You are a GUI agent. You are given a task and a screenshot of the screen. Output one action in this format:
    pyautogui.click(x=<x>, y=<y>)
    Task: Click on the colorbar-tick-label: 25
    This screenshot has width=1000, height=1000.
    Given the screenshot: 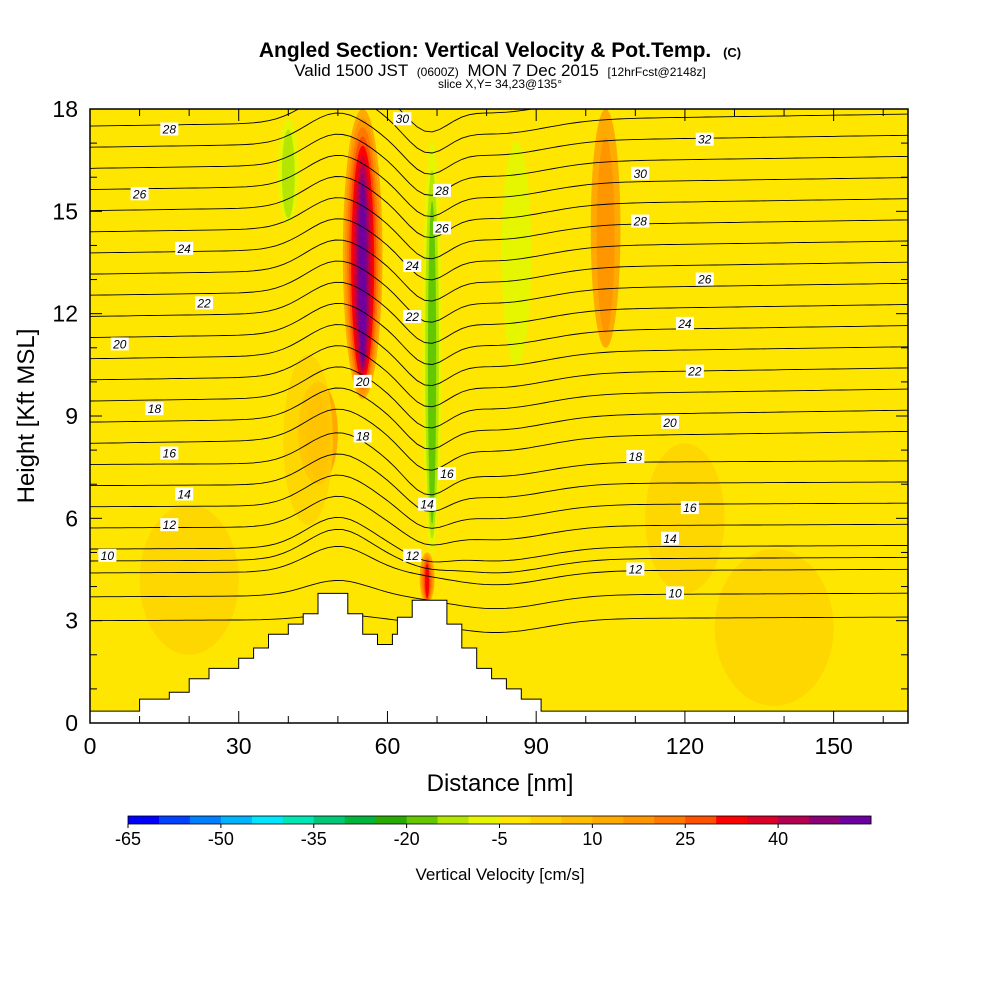 What is the action you would take?
    pyautogui.click(x=685, y=839)
    